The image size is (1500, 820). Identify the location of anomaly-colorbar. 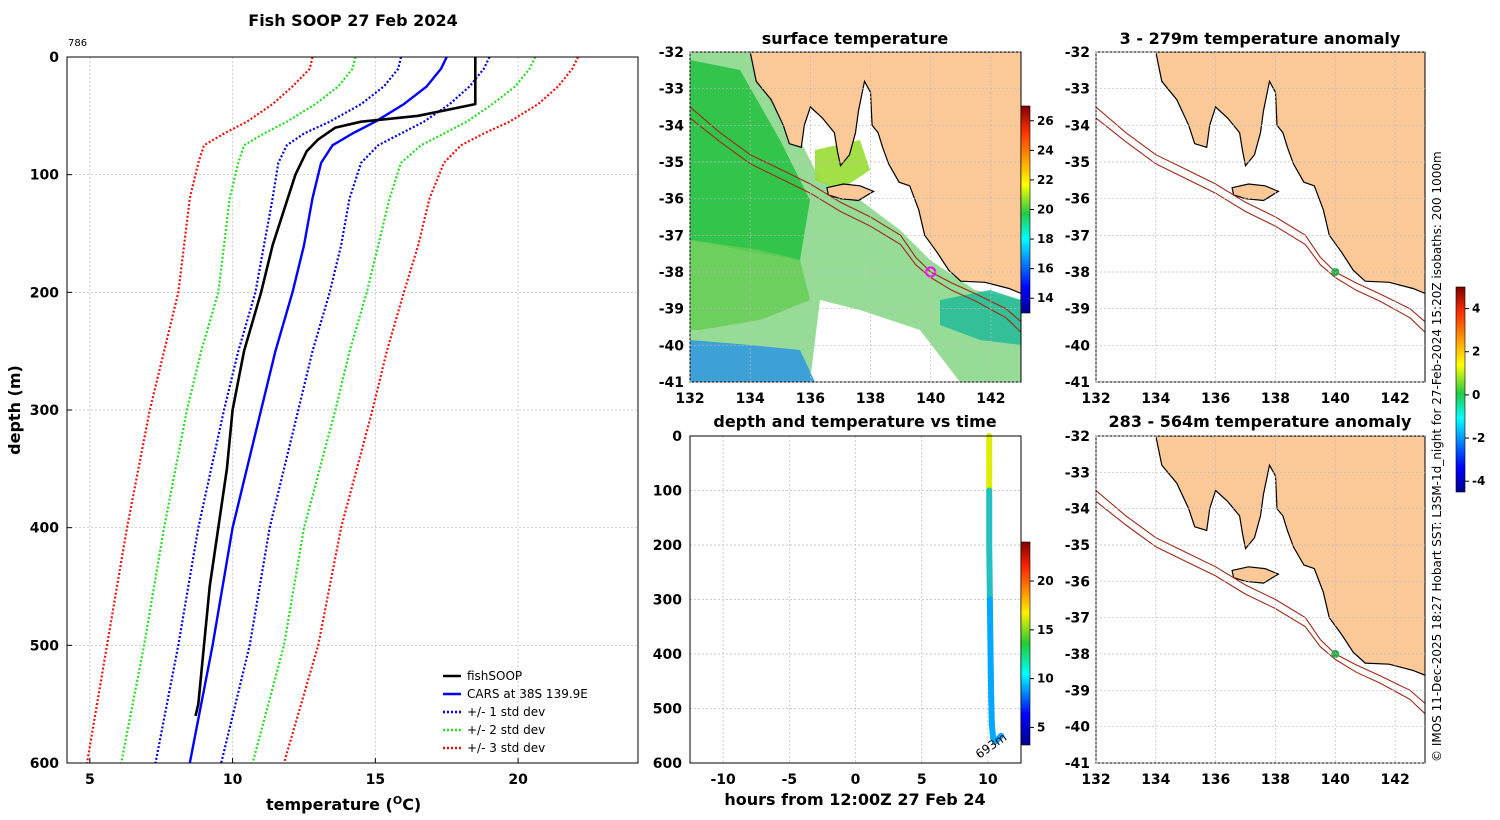
(1460, 389).